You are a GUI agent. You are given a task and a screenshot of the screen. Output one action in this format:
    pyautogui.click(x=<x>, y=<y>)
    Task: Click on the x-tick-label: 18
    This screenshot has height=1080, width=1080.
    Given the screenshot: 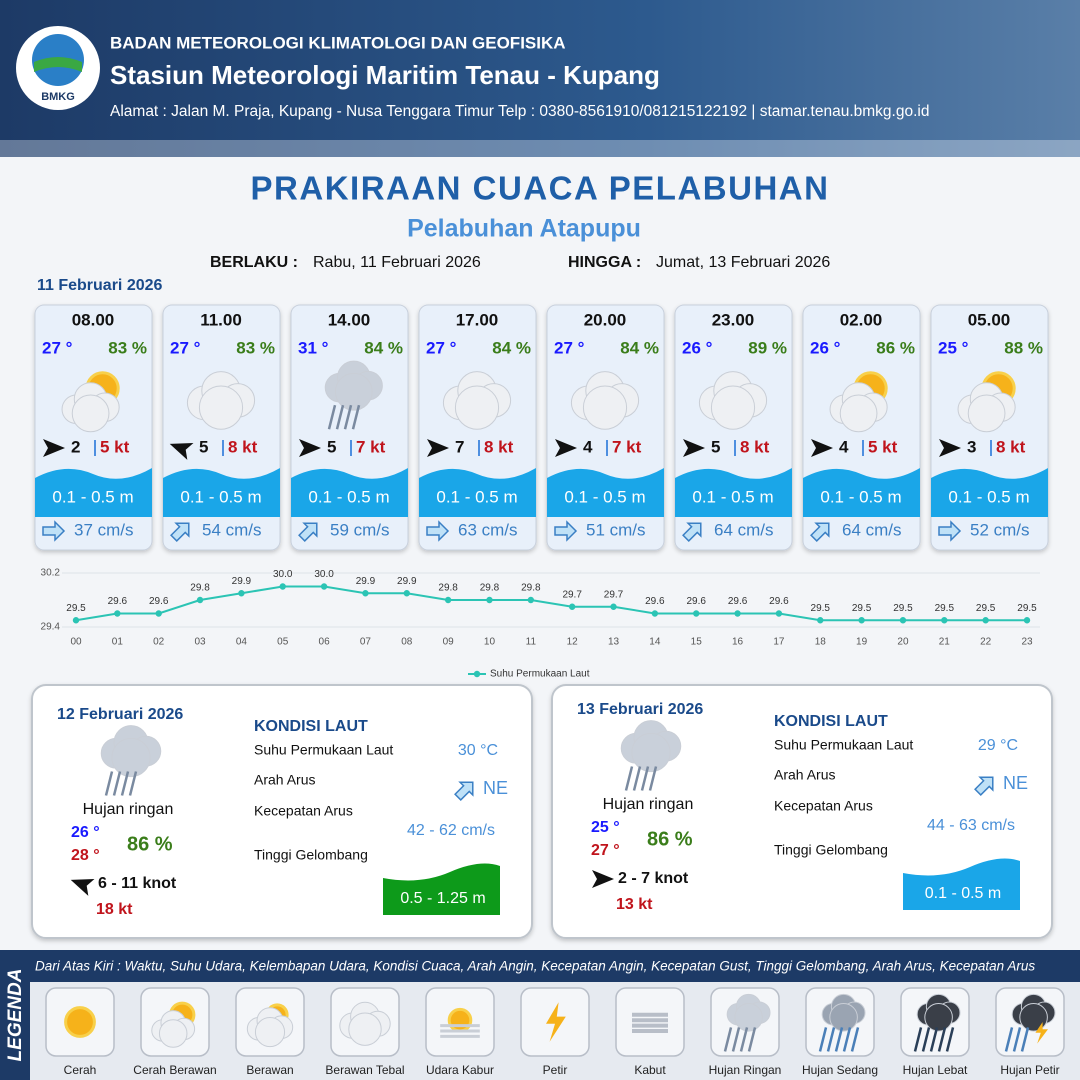 What is the action you would take?
    pyautogui.click(x=821, y=642)
    